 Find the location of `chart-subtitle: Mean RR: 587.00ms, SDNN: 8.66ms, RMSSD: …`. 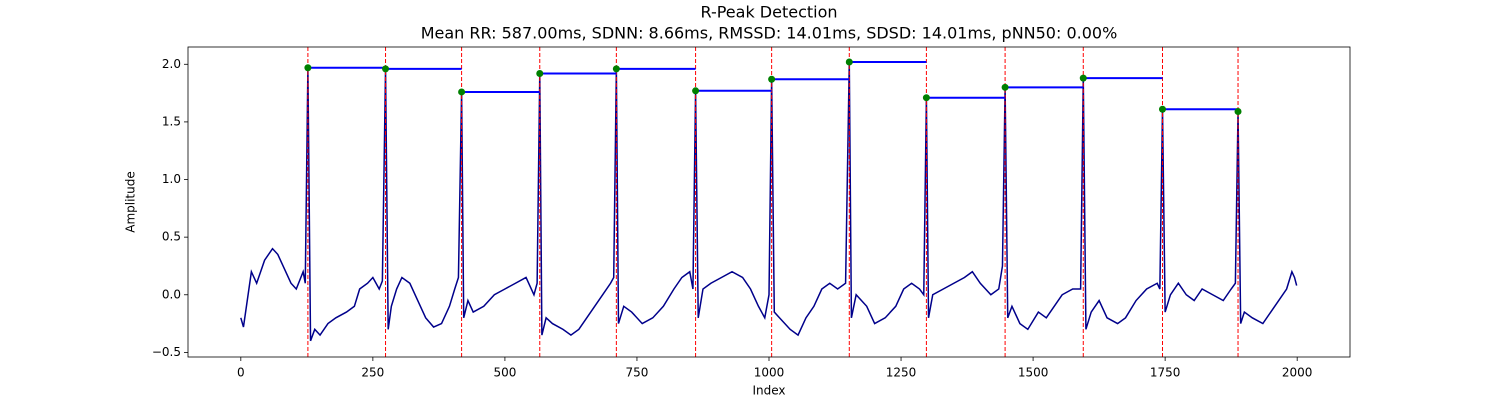

chart-subtitle: Mean RR: 587.00ms, SDNN: 8.66ms, RMSSD: … is located at coordinates (769, 33).